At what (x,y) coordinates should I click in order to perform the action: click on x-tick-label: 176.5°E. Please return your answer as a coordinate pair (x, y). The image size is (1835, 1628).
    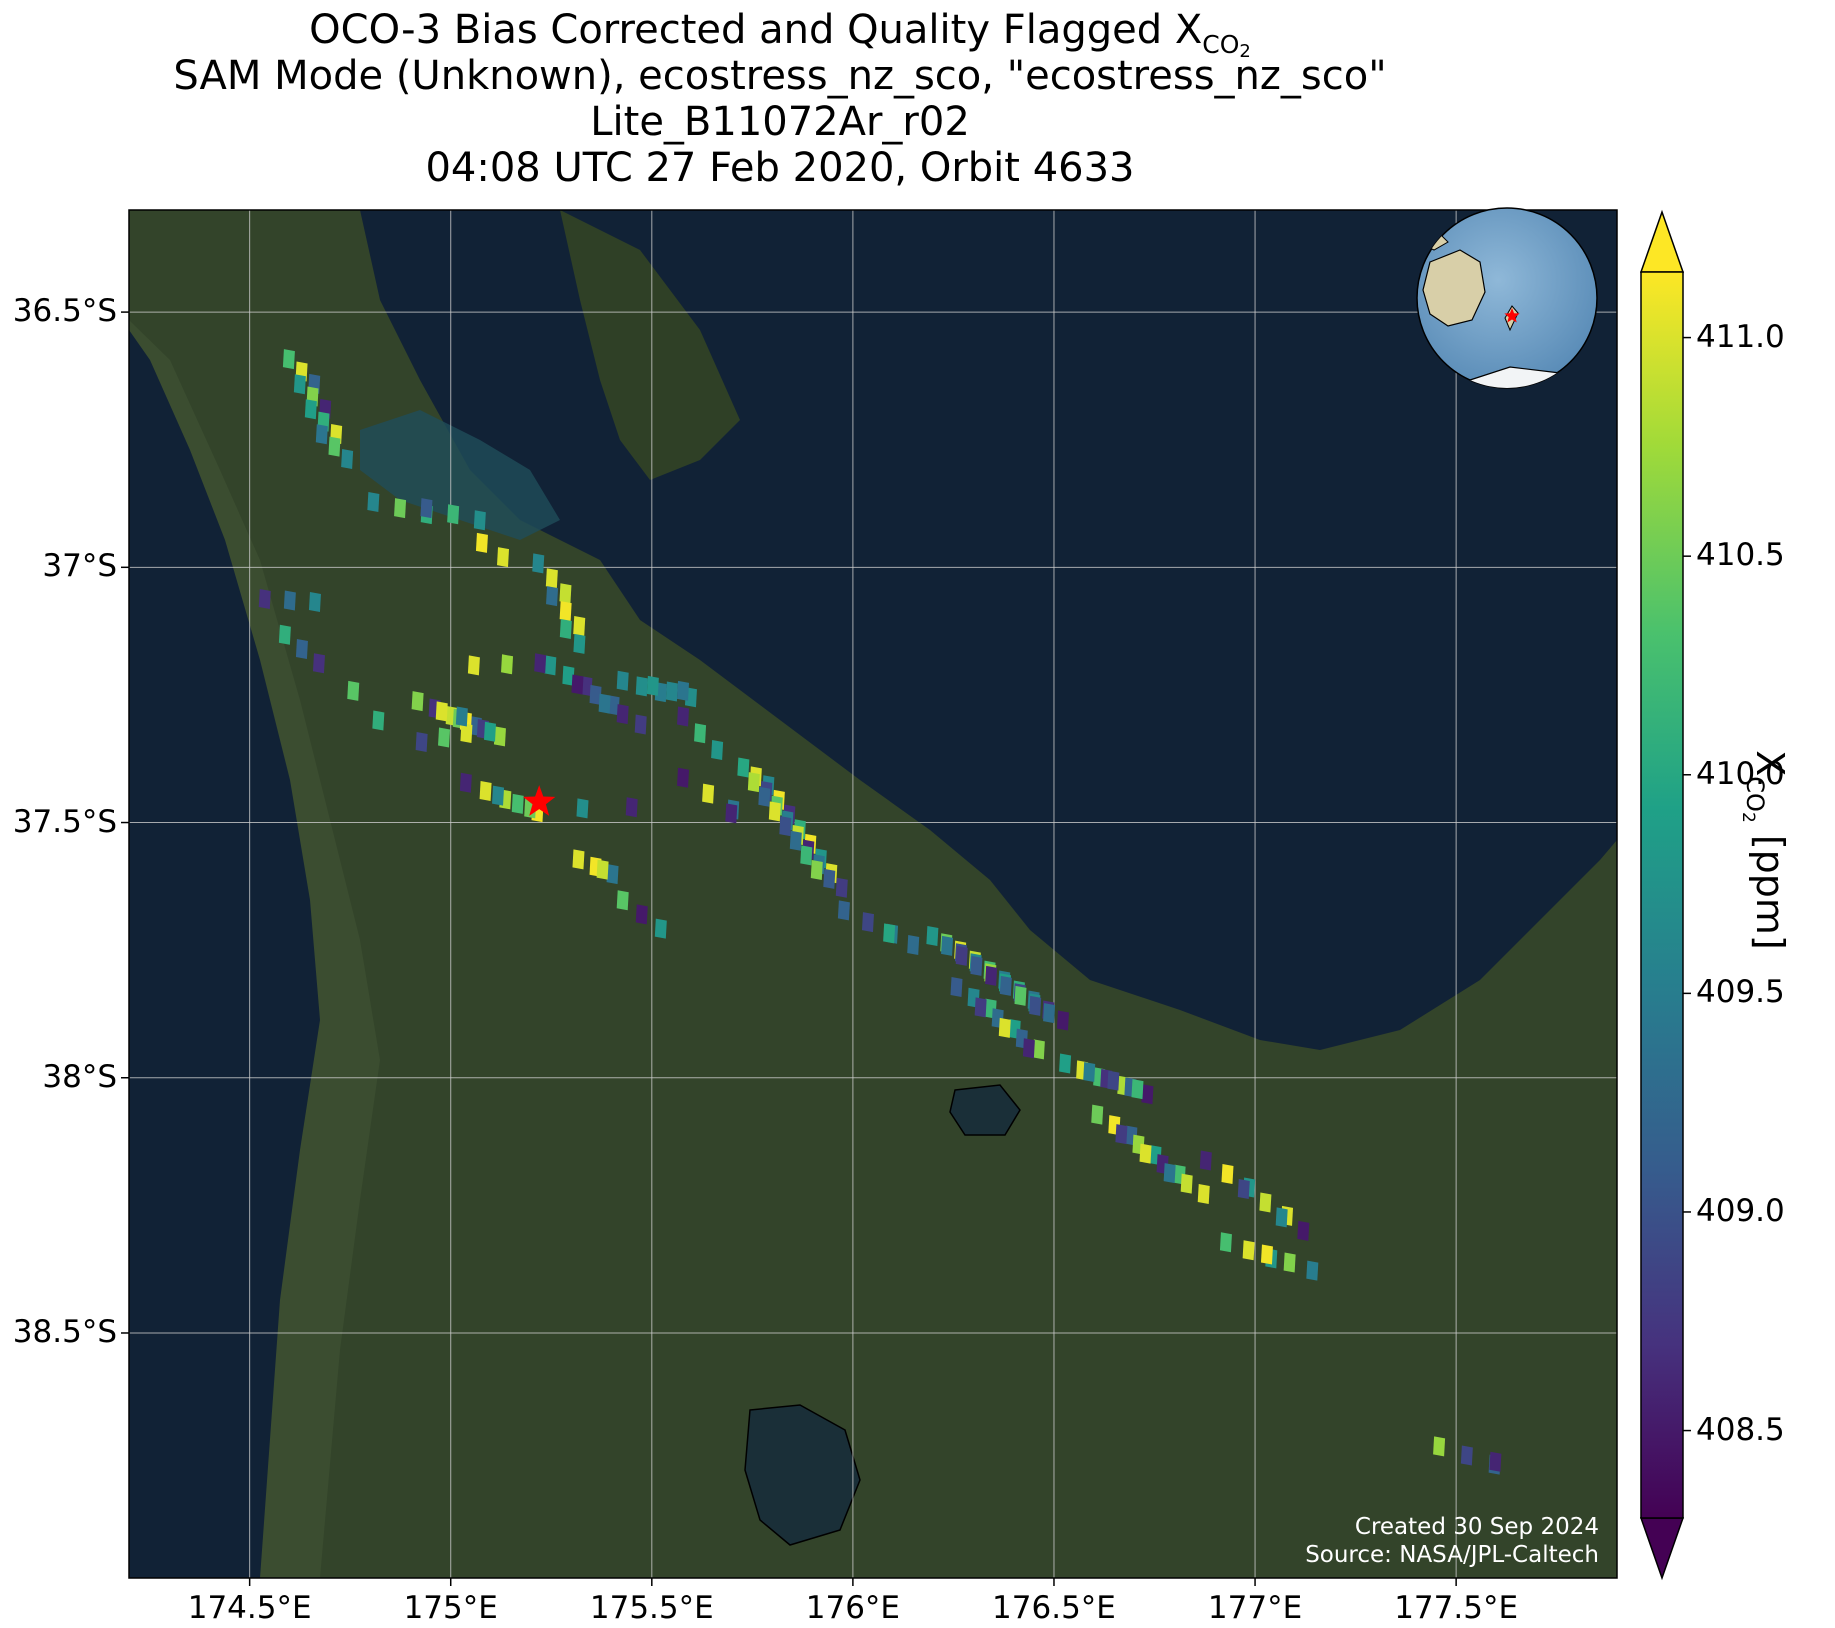
    Looking at the image, I should click on (1054, 1608).